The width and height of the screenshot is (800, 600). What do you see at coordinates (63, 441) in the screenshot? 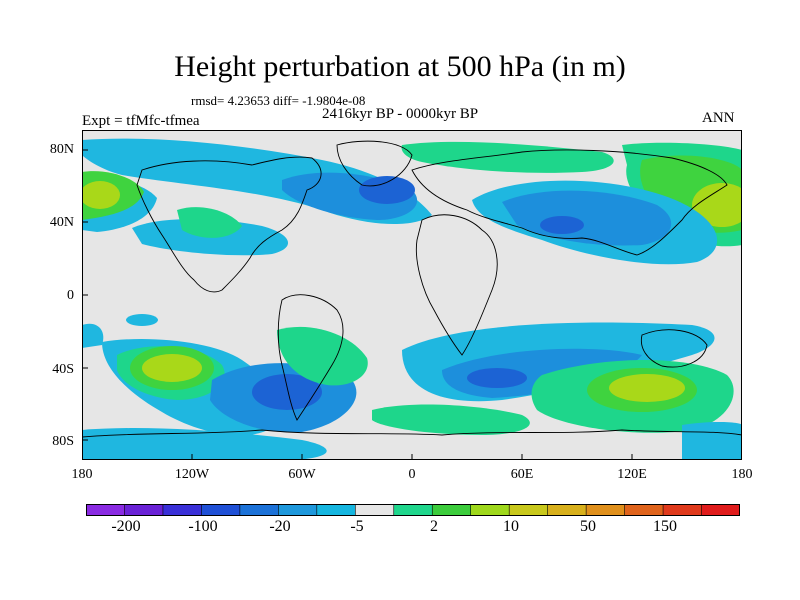
I see `lat-label-80s: 80S` at bounding box center [63, 441].